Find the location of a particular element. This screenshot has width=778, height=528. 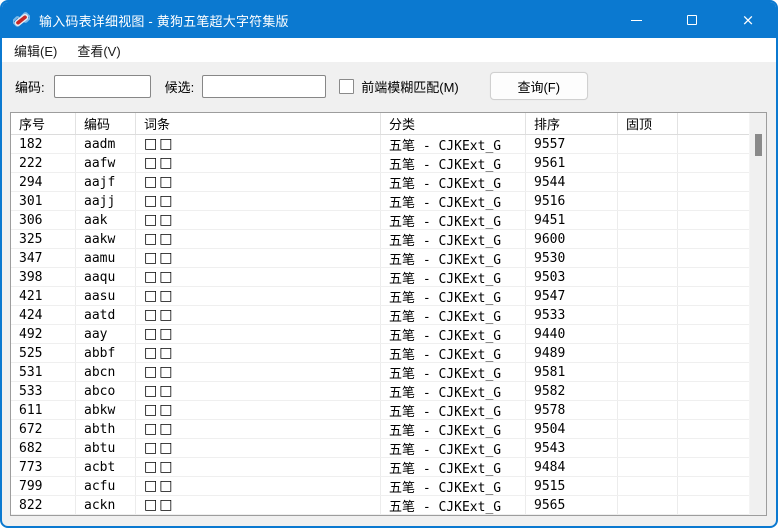

table-row: 306 aak □□ 五笔 - CJKExt_G 9451 is located at coordinates (380, 220).